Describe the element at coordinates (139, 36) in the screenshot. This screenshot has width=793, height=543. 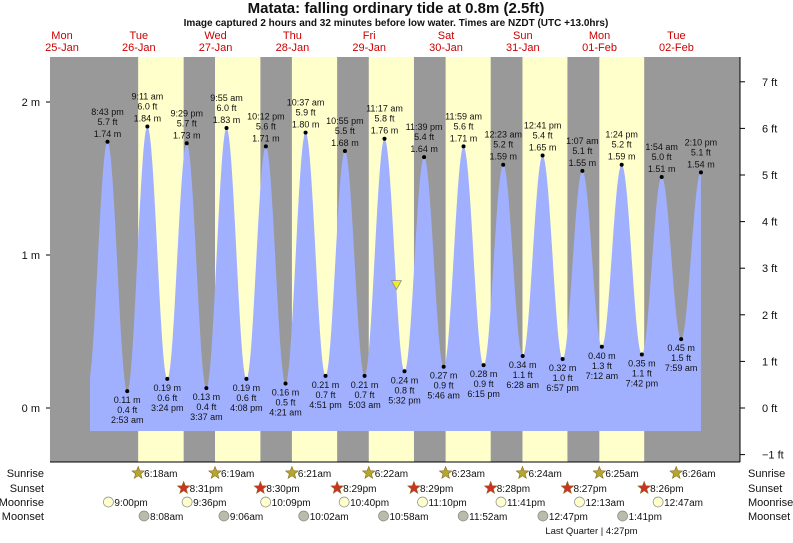
I see `day-weekday: Tue` at that location.